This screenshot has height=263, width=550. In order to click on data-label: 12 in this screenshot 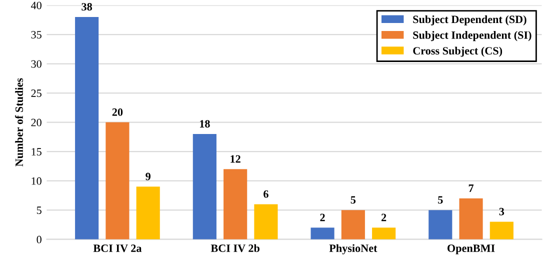, I will do `click(235, 159)`.